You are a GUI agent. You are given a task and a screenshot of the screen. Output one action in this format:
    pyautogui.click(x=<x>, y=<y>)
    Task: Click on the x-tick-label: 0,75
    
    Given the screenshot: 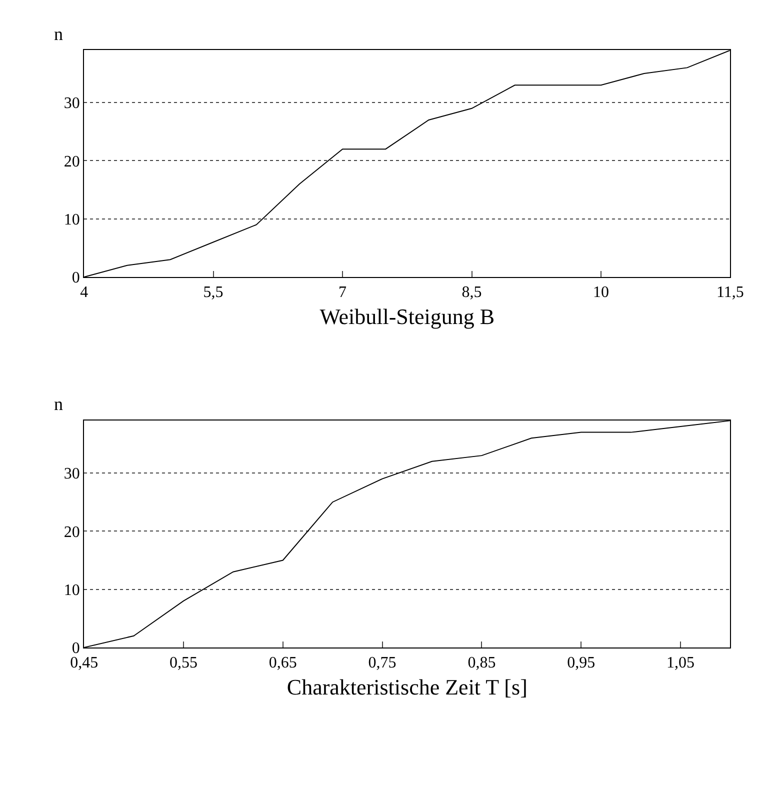 What is the action you would take?
    pyautogui.click(x=382, y=663)
    